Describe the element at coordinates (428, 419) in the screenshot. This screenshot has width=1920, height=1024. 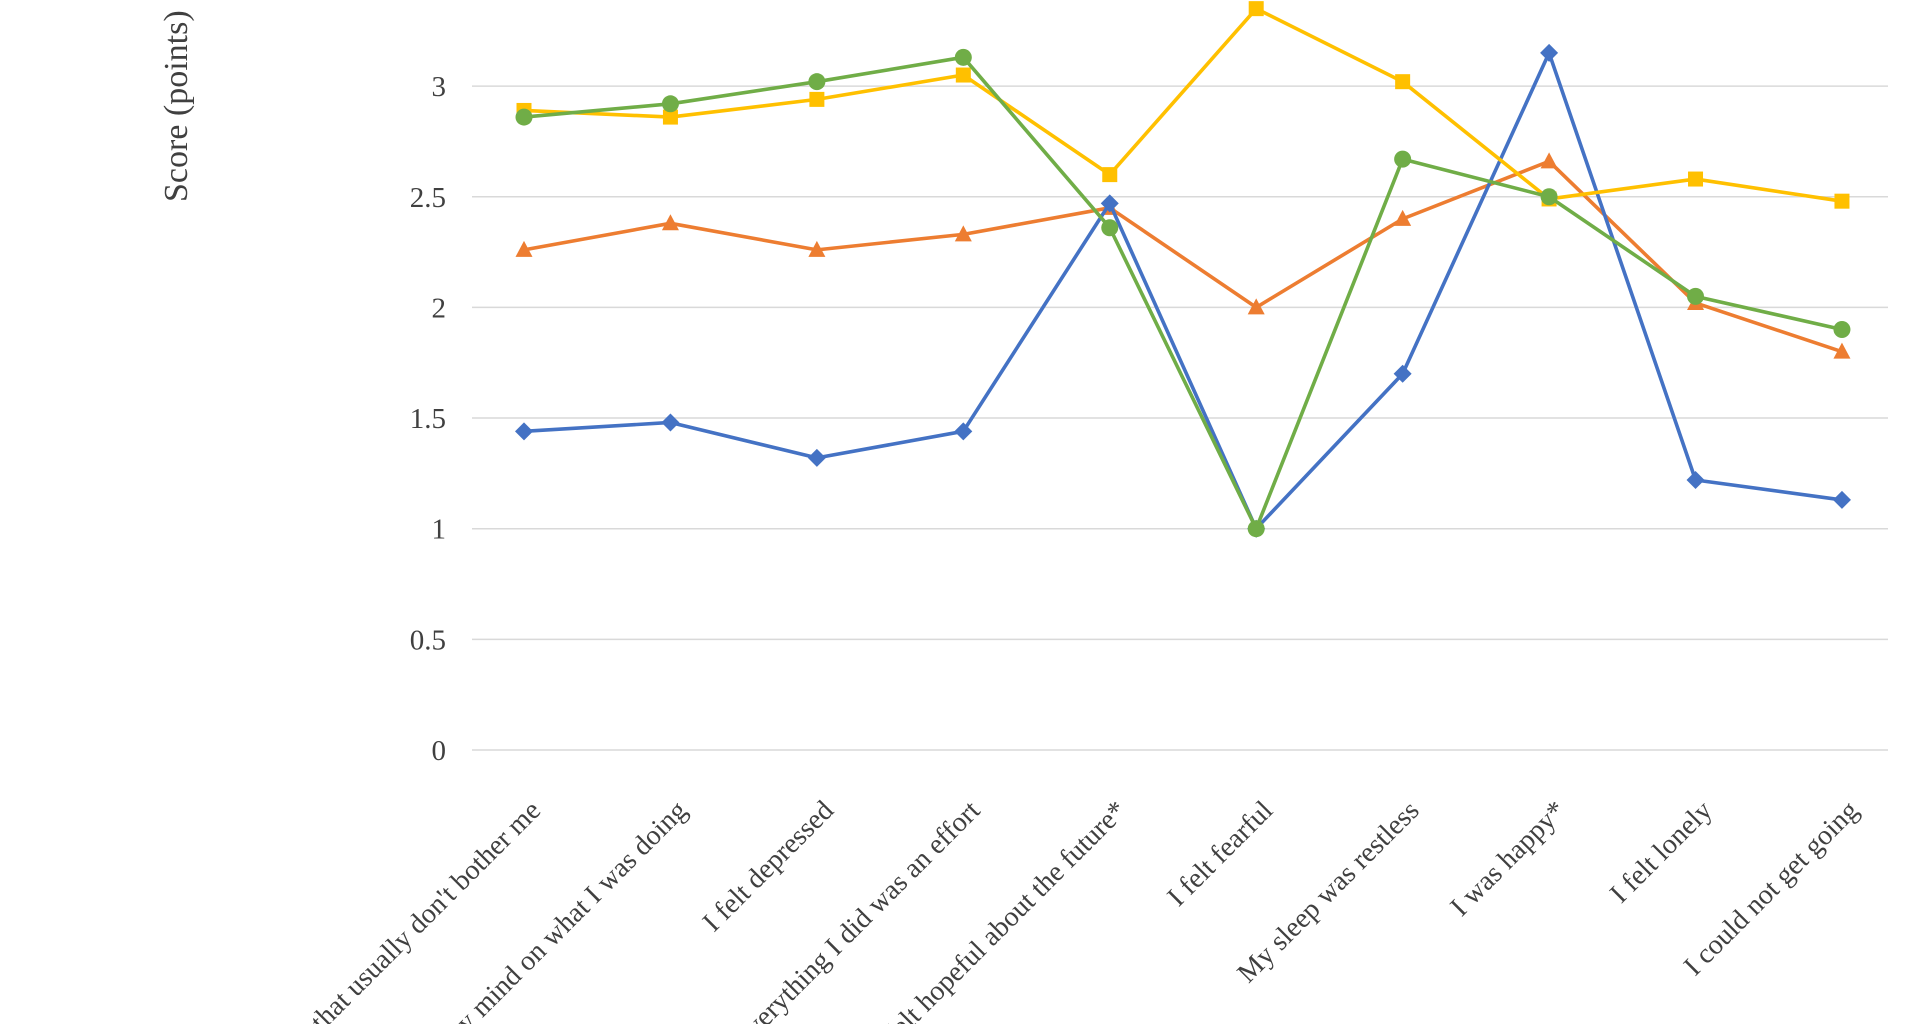
I see `y-tick-label: 1.5` at that location.